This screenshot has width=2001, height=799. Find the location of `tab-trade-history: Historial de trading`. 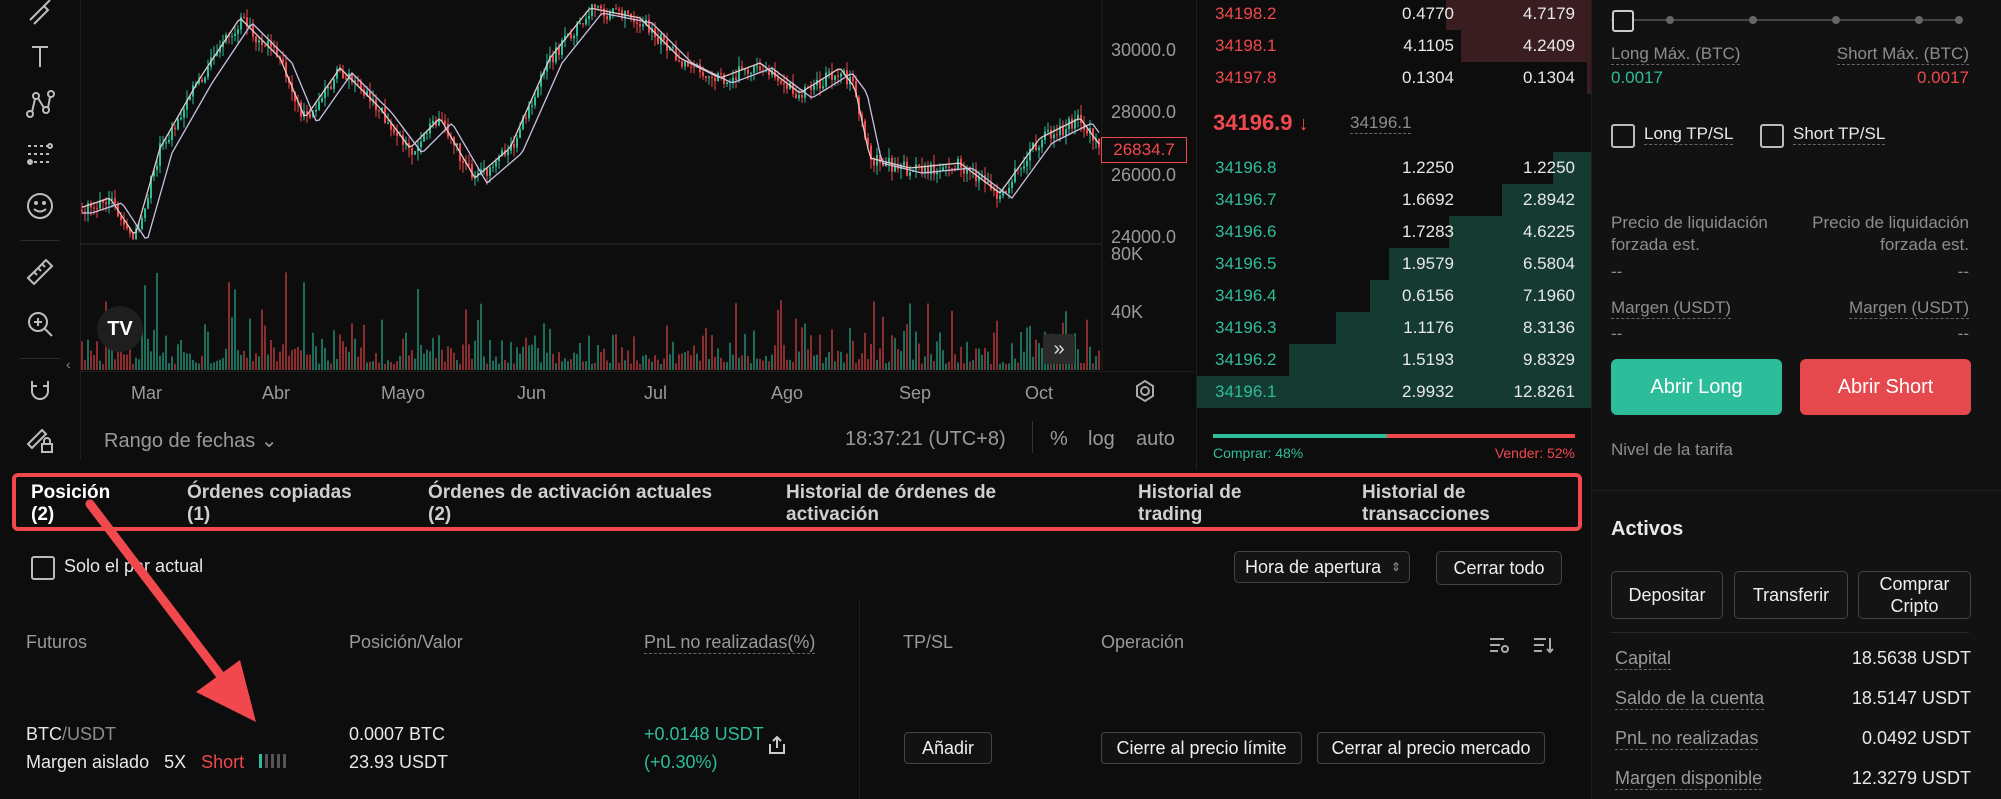

tab-trade-history: Historial de trading is located at coordinates (1190, 503).